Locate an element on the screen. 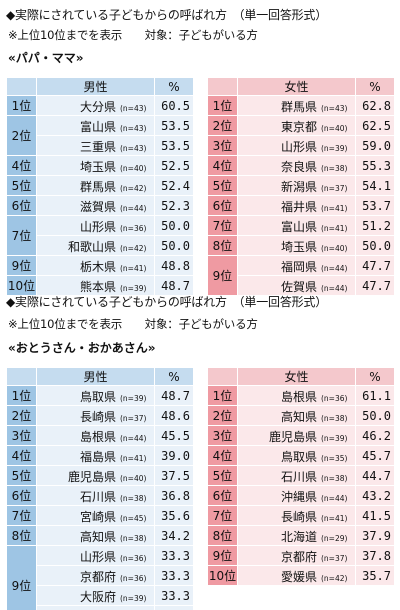 The height and width of the screenshot is (610, 400). prefecture-name: 愛媛県 is located at coordinates (298, 577).